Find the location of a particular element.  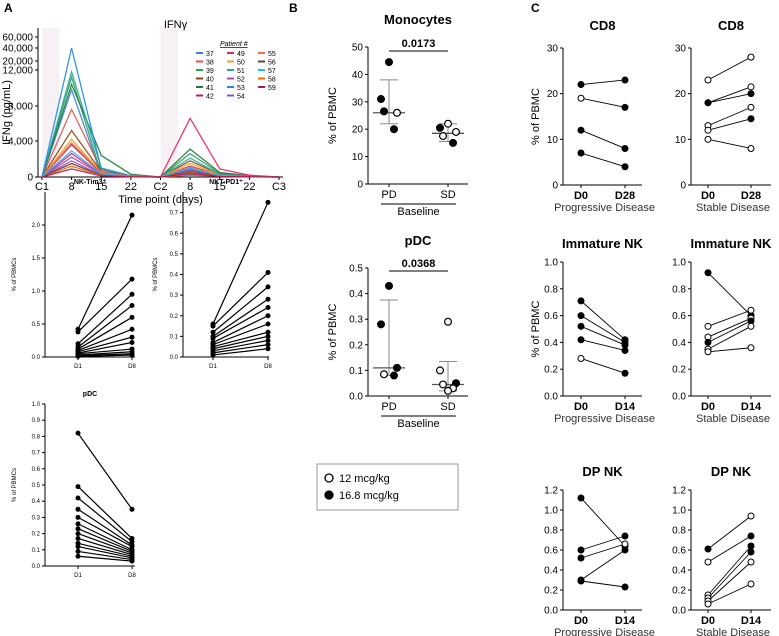

chart-title: CD8 is located at coordinates (602, 25).